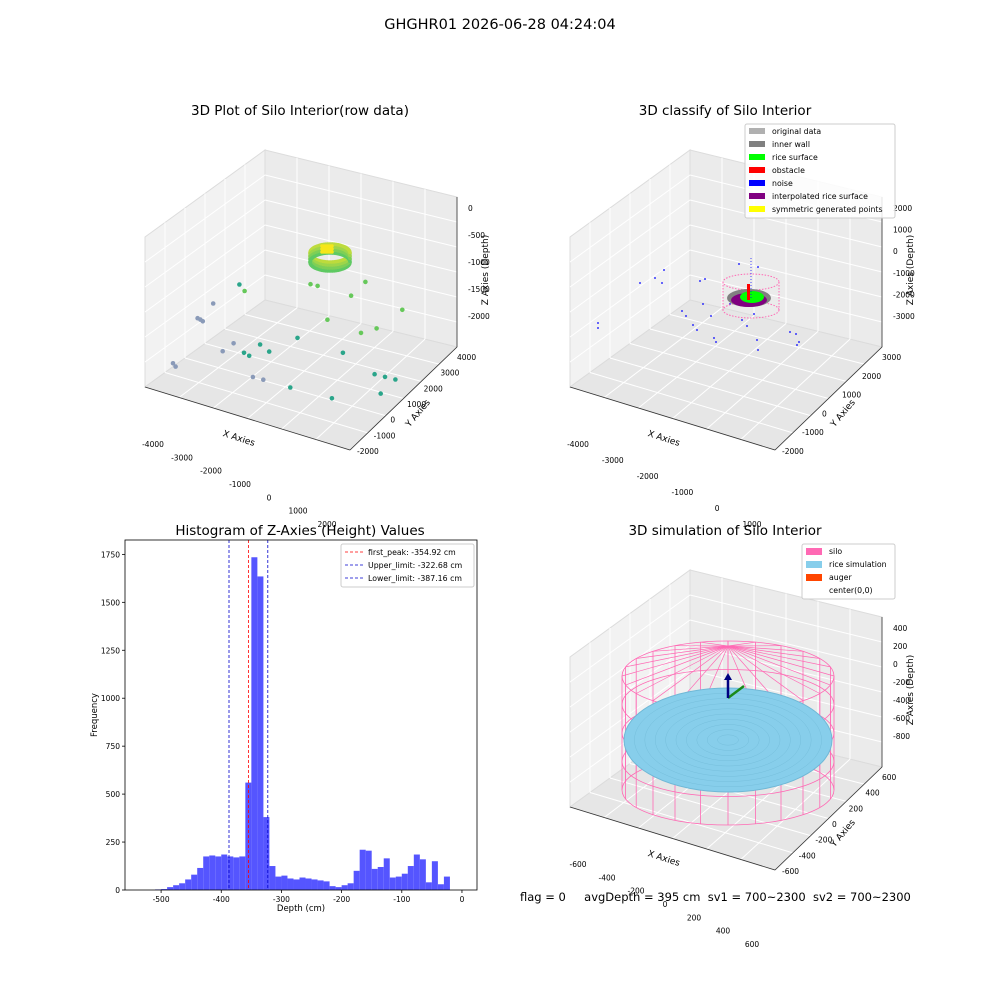  I want to click on classify-plot-x-tick-label: 1000, so click(751, 524).